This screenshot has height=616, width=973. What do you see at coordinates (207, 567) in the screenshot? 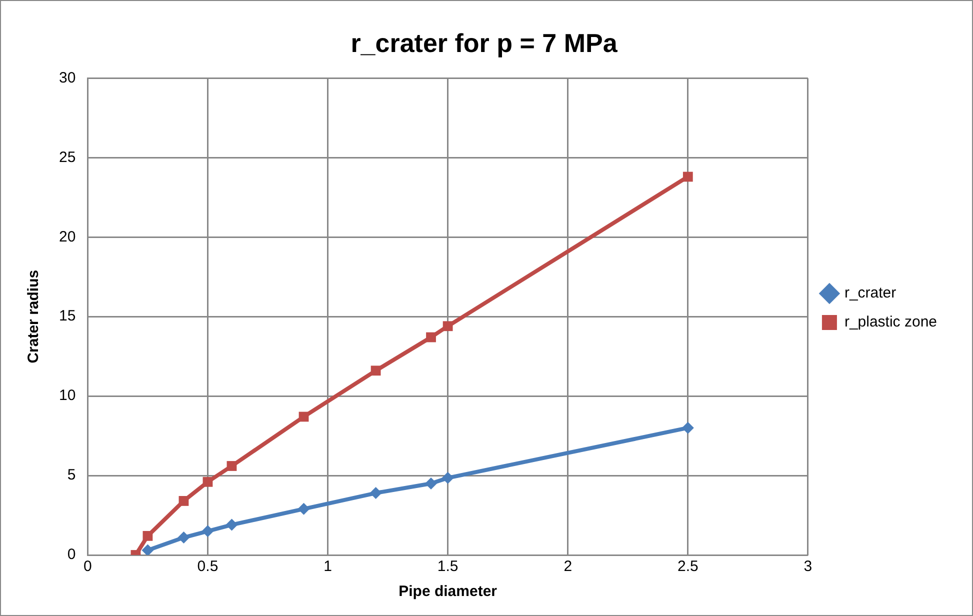
I see `x-tick-label: 0.5` at bounding box center [207, 567].